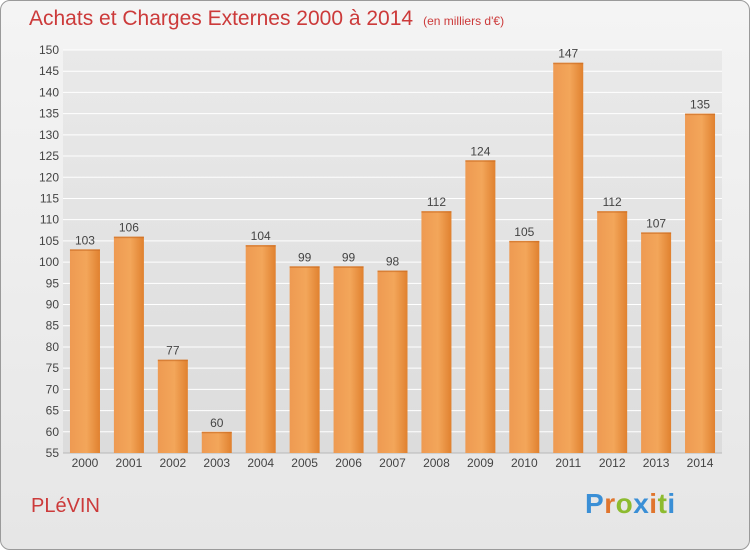 The image size is (750, 550). I want to click on bar-2003, so click(216, 442).